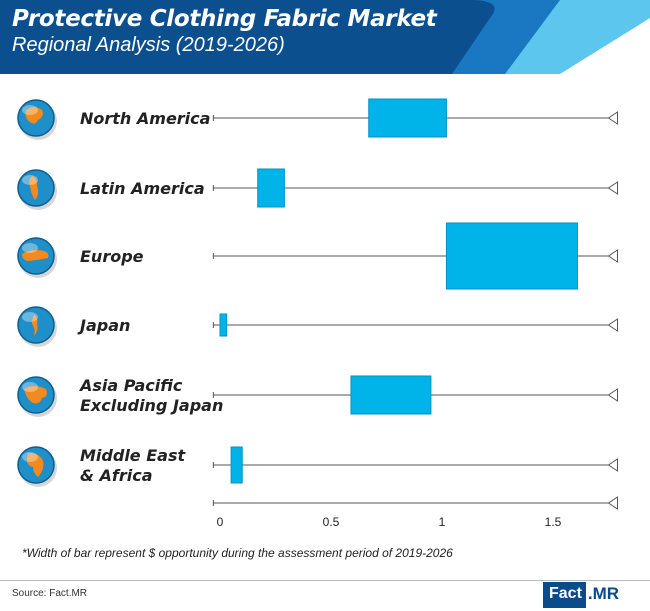 This screenshot has height=611, width=650. What do you see at coordinates (220, 522) in the screenshot?
I see `x-tick-label: 0` at bounding box center [220, 522].